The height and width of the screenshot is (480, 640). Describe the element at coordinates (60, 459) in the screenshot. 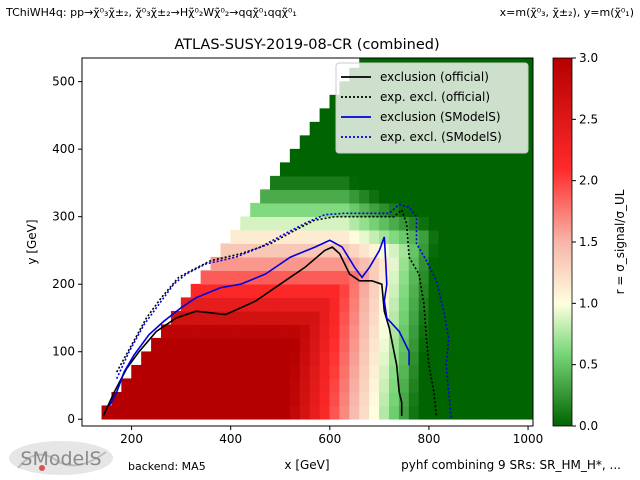

I see `svg-text: SModelS` at that location.